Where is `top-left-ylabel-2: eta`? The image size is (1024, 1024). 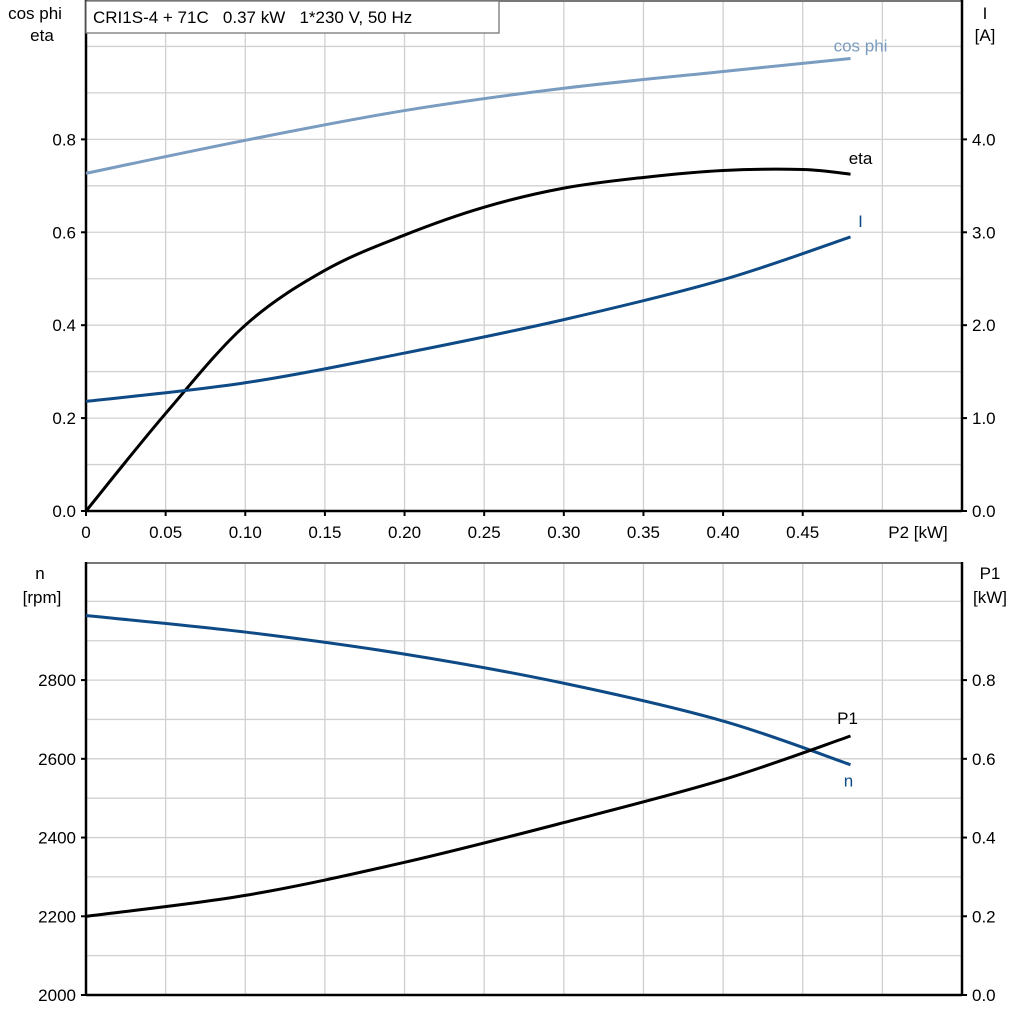
top-left-ylabel-2: eta is located at coordinates (42, 35).